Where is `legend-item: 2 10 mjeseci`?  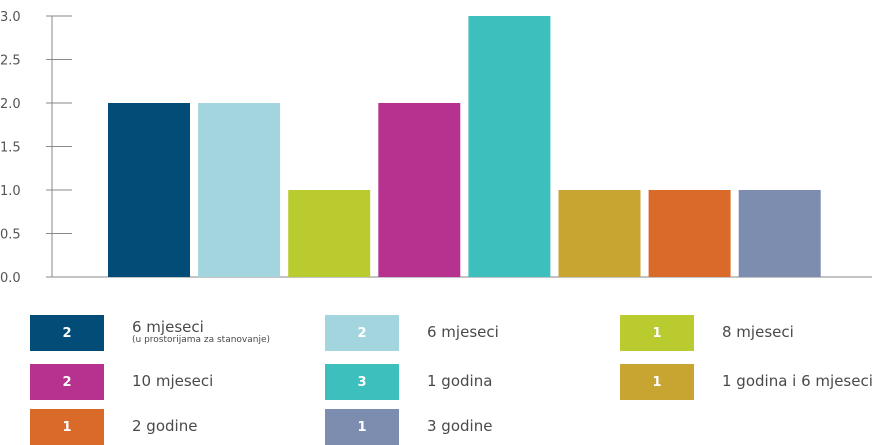
legend-item: 2 10 mjeseci is located at coordinates (121, 382).